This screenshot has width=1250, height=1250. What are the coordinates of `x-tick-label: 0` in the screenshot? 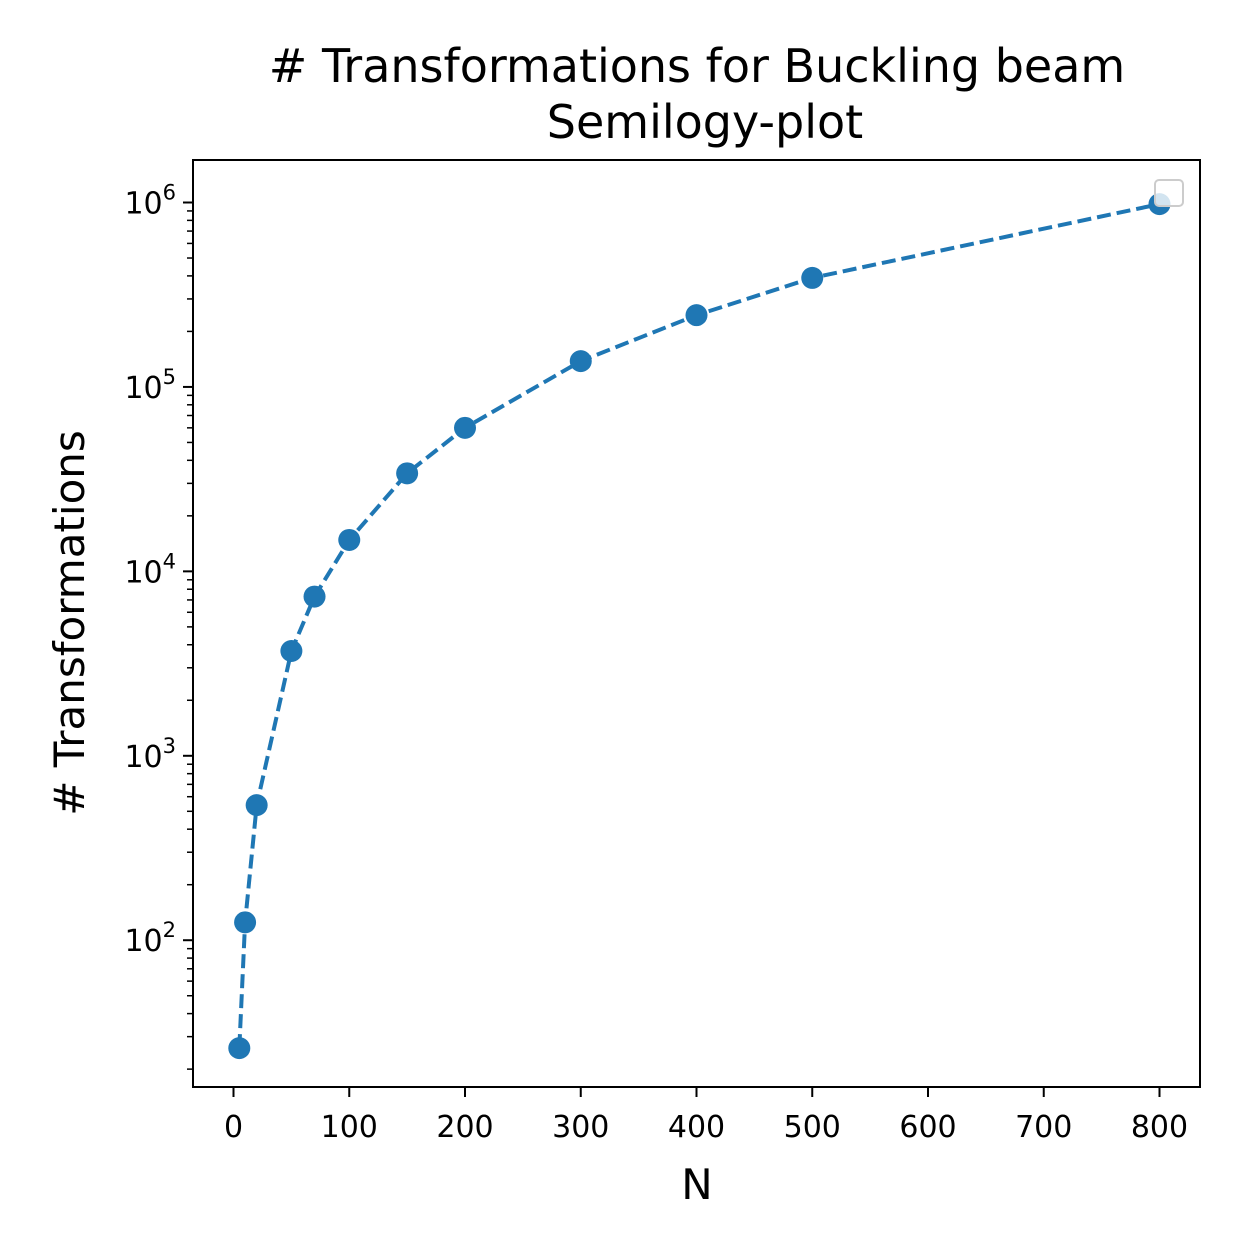 It's located at (233, 1127).